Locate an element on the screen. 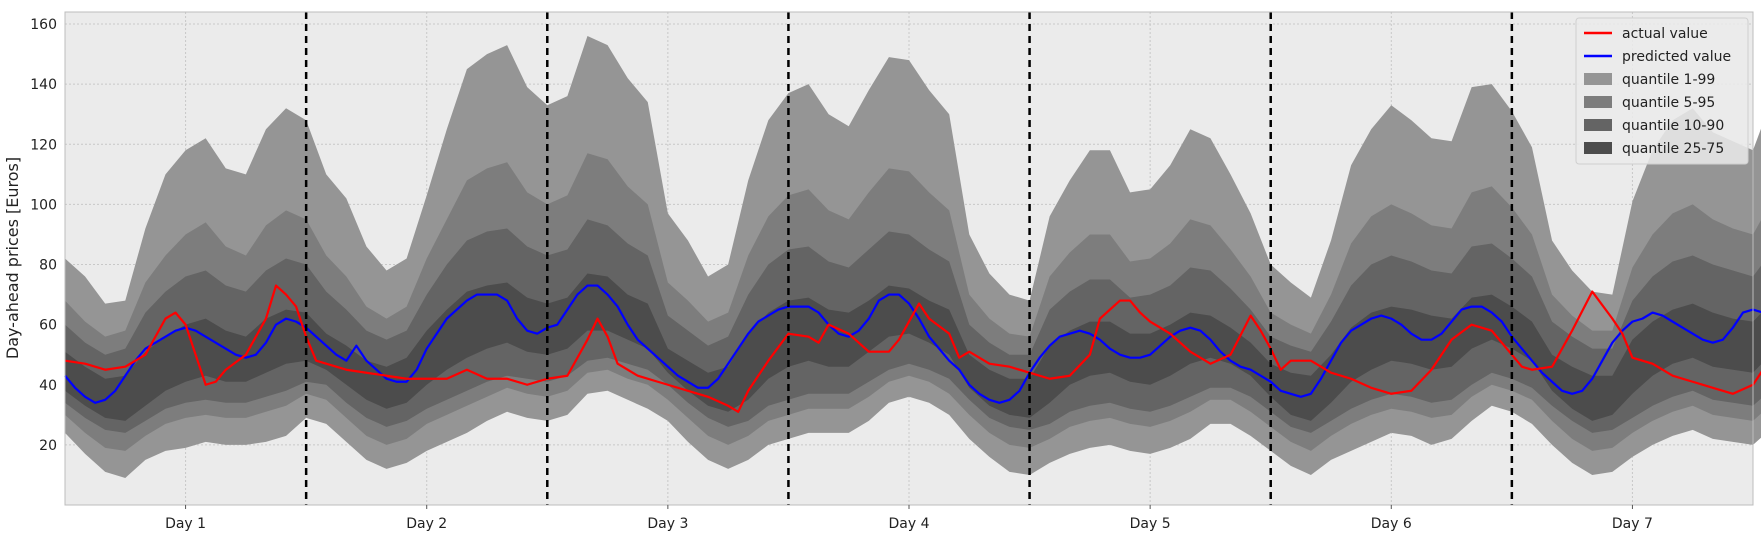  y-axis-title: Day-ahead prices [Euros] is located at coordinates (12, 258).